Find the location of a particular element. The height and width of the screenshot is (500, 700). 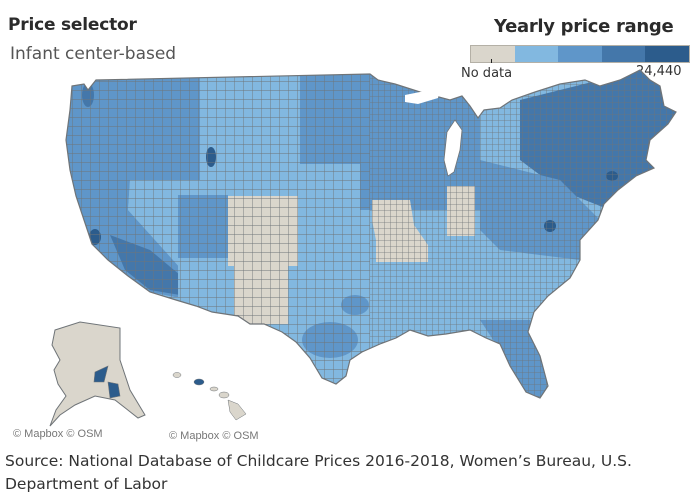

lake-michigan is located at coordinates (453, 148).